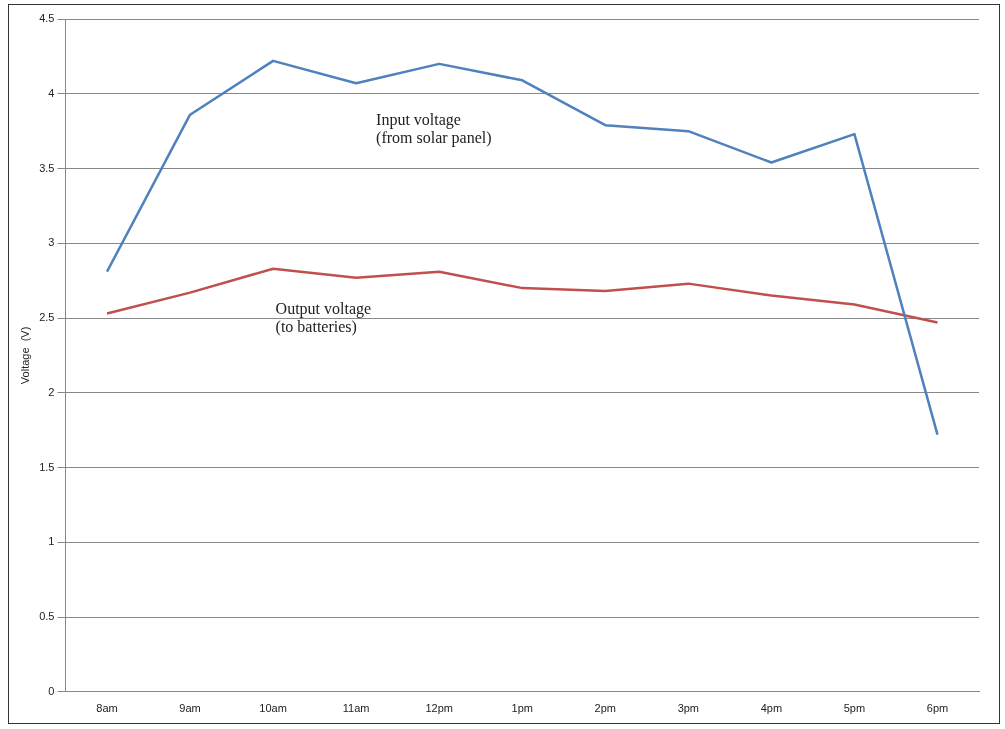 The image size is (1005, 729). What do you see at coordinates (51, 541) in the screenshot?
I see `y-tick-label: 1` at bounding box center [51, 541].